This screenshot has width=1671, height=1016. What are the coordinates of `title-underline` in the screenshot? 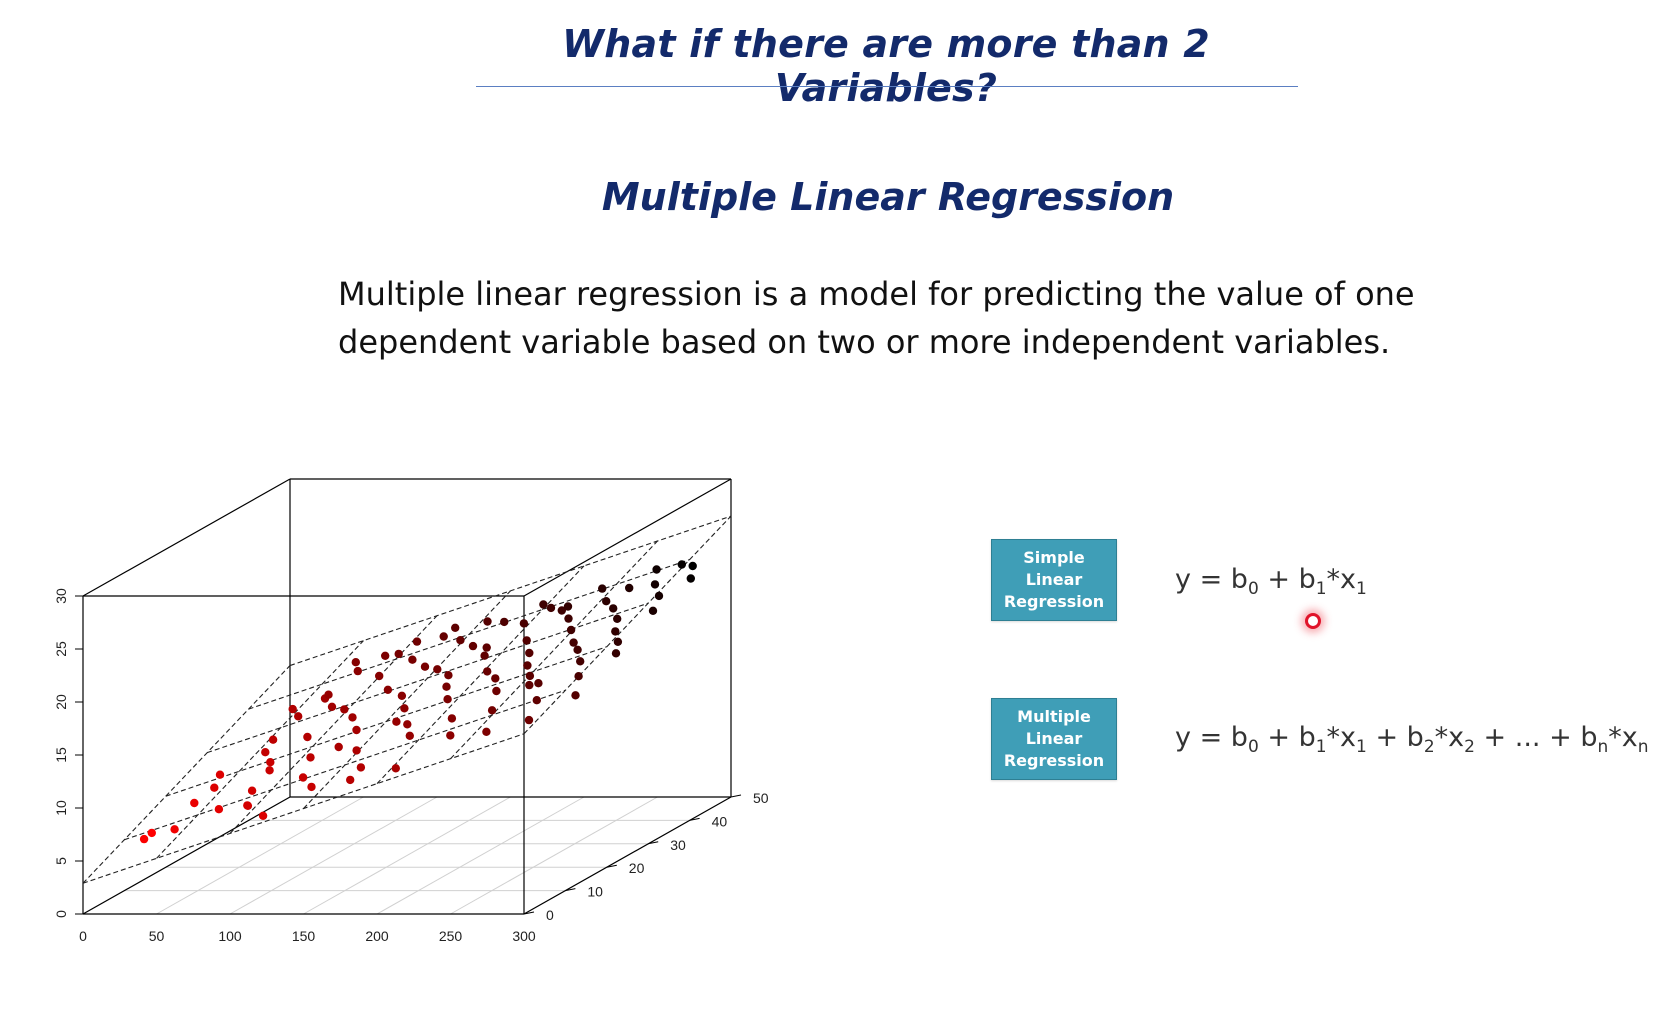 It's located at (887, 86).